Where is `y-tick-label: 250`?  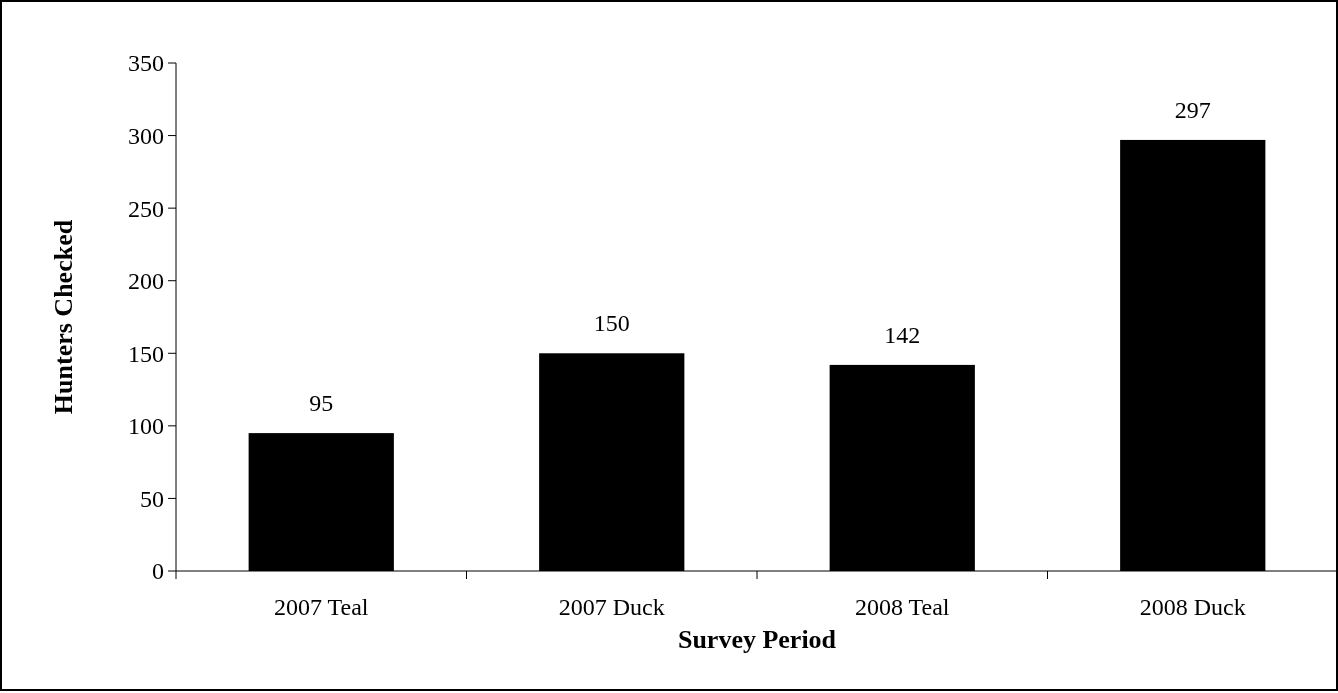
y-tick-label: 250 is located at coordinates (146, 208).